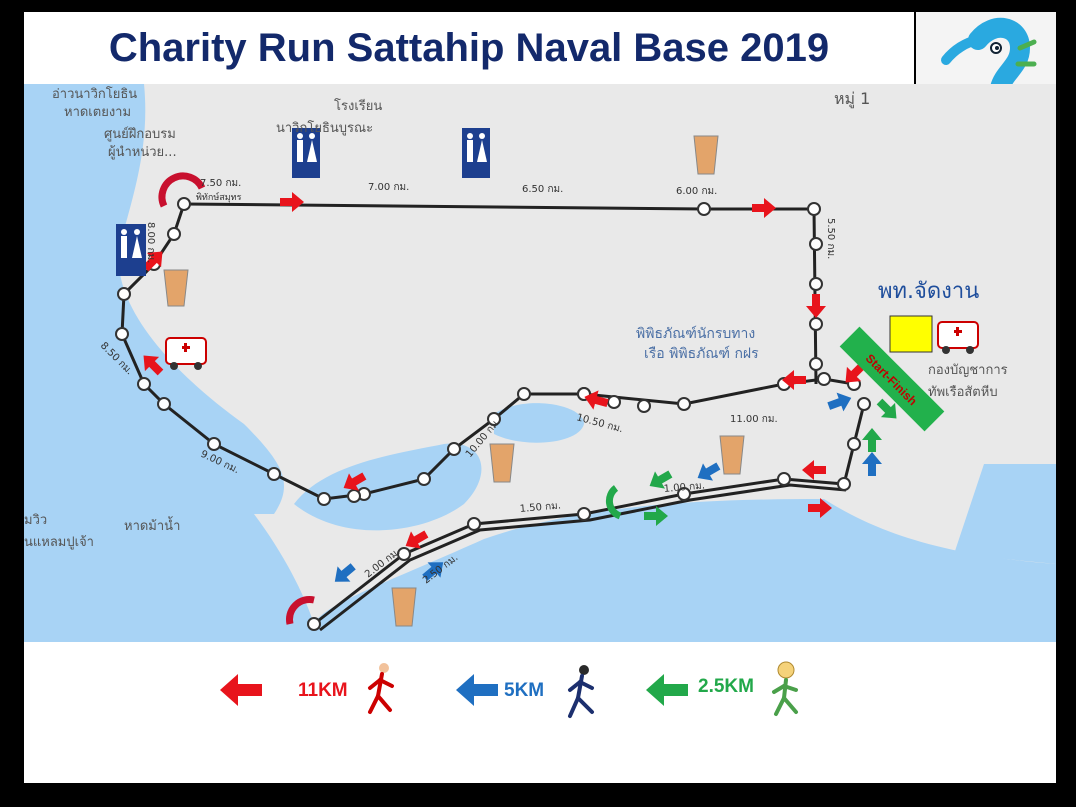 The width and height of the screenshot is (1076, 807). Describe the element at coordinates (524, 690) in the screenshot. I see `legend-label-5km: 5KM` at that location.